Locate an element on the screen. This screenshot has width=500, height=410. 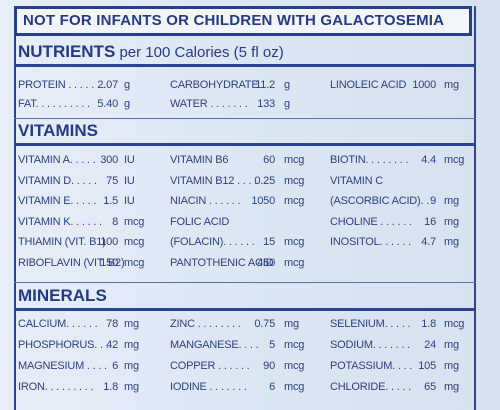
vitamins-value: 9 is located at coordinates (433, 201).